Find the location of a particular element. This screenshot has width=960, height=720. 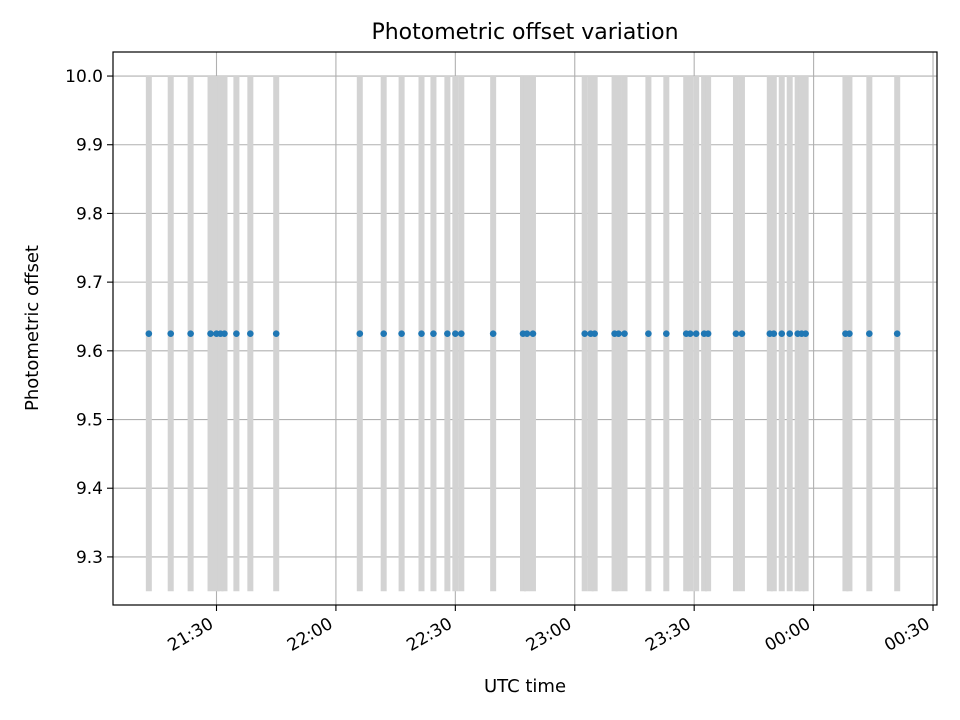

chart-title: Photometric offset variation is located at coordinates (524, 32).